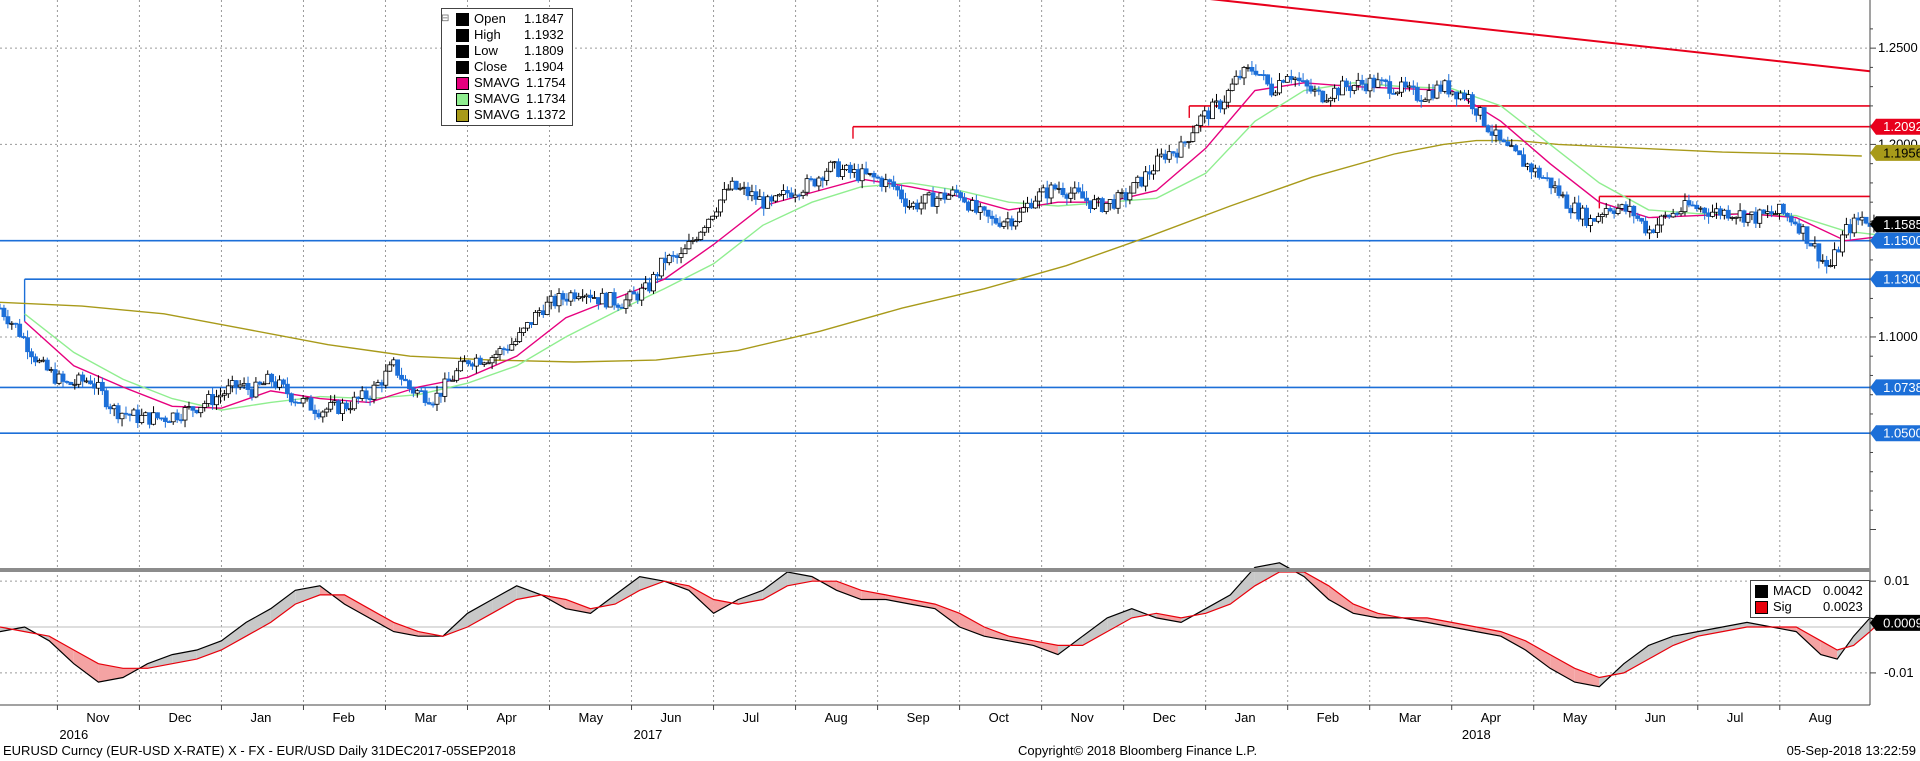 This screenshot has height=761, width=1920. I want to click on macd-legend: MACD 0.0042 Sig 0.0023, so click(1810, 599).